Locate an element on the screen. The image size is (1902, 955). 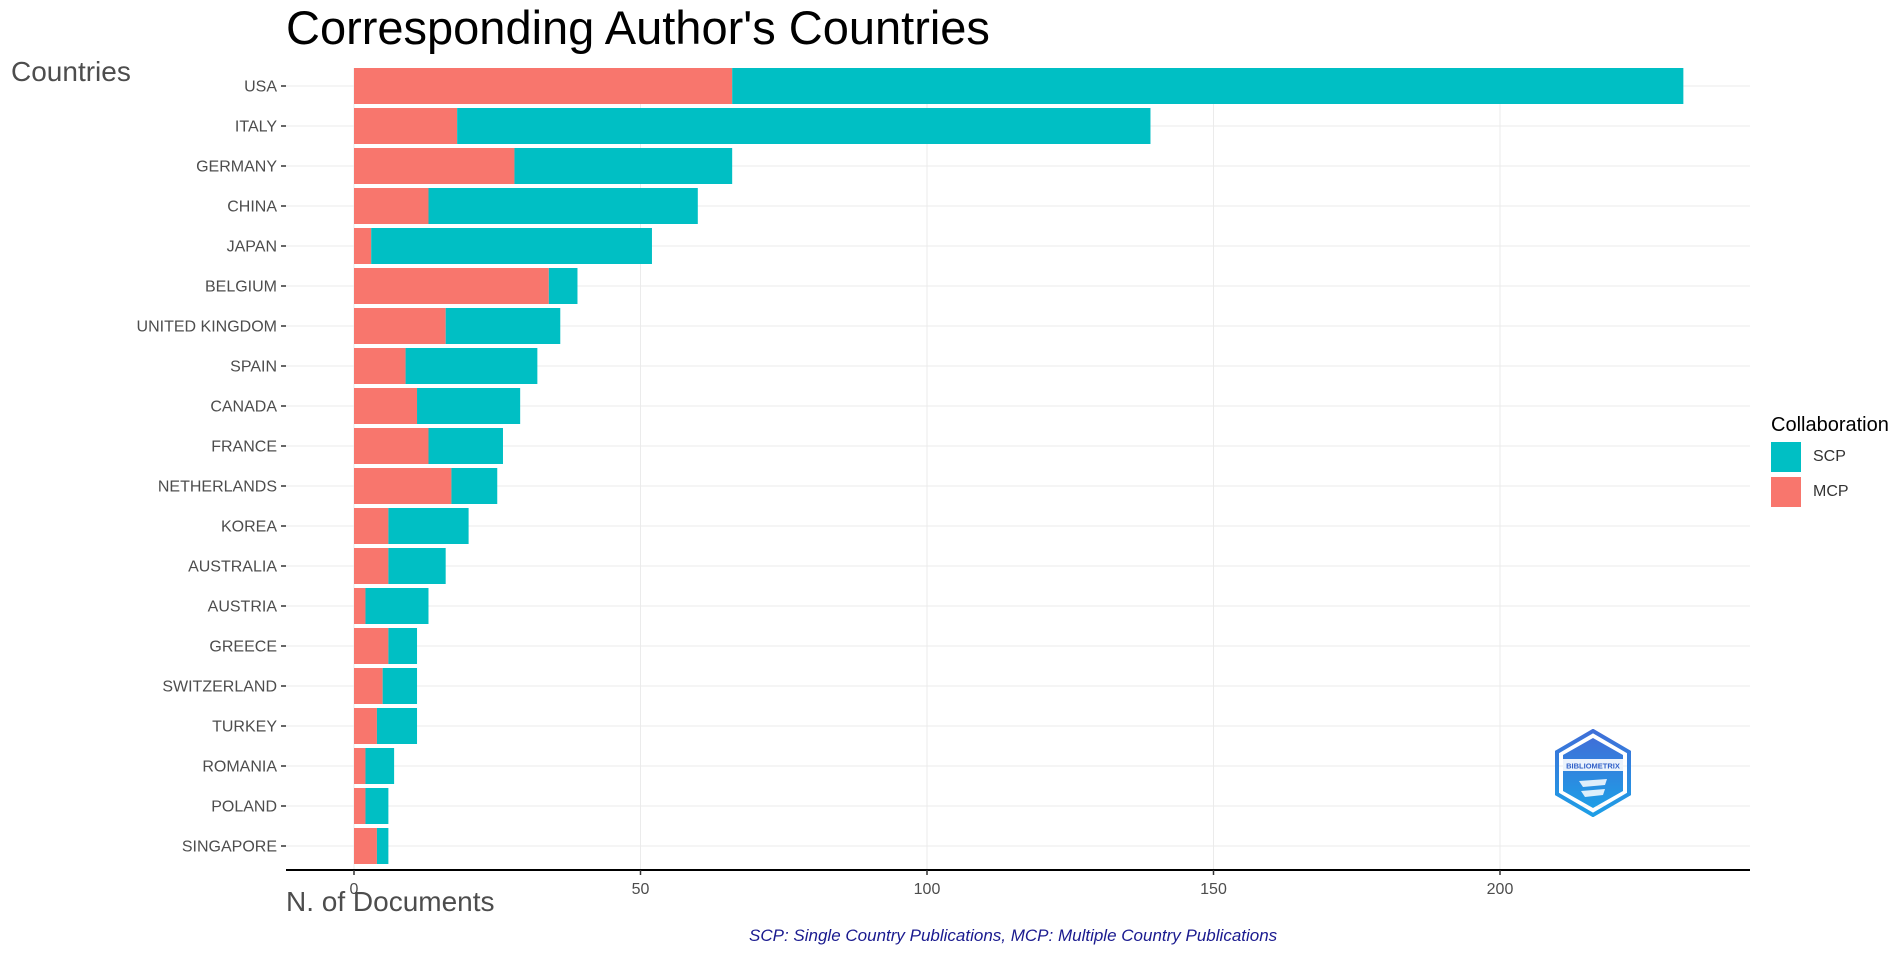
bibliometrix-logo-icon: BIBLIOMETRIX is located at coordinates (1593, 773).